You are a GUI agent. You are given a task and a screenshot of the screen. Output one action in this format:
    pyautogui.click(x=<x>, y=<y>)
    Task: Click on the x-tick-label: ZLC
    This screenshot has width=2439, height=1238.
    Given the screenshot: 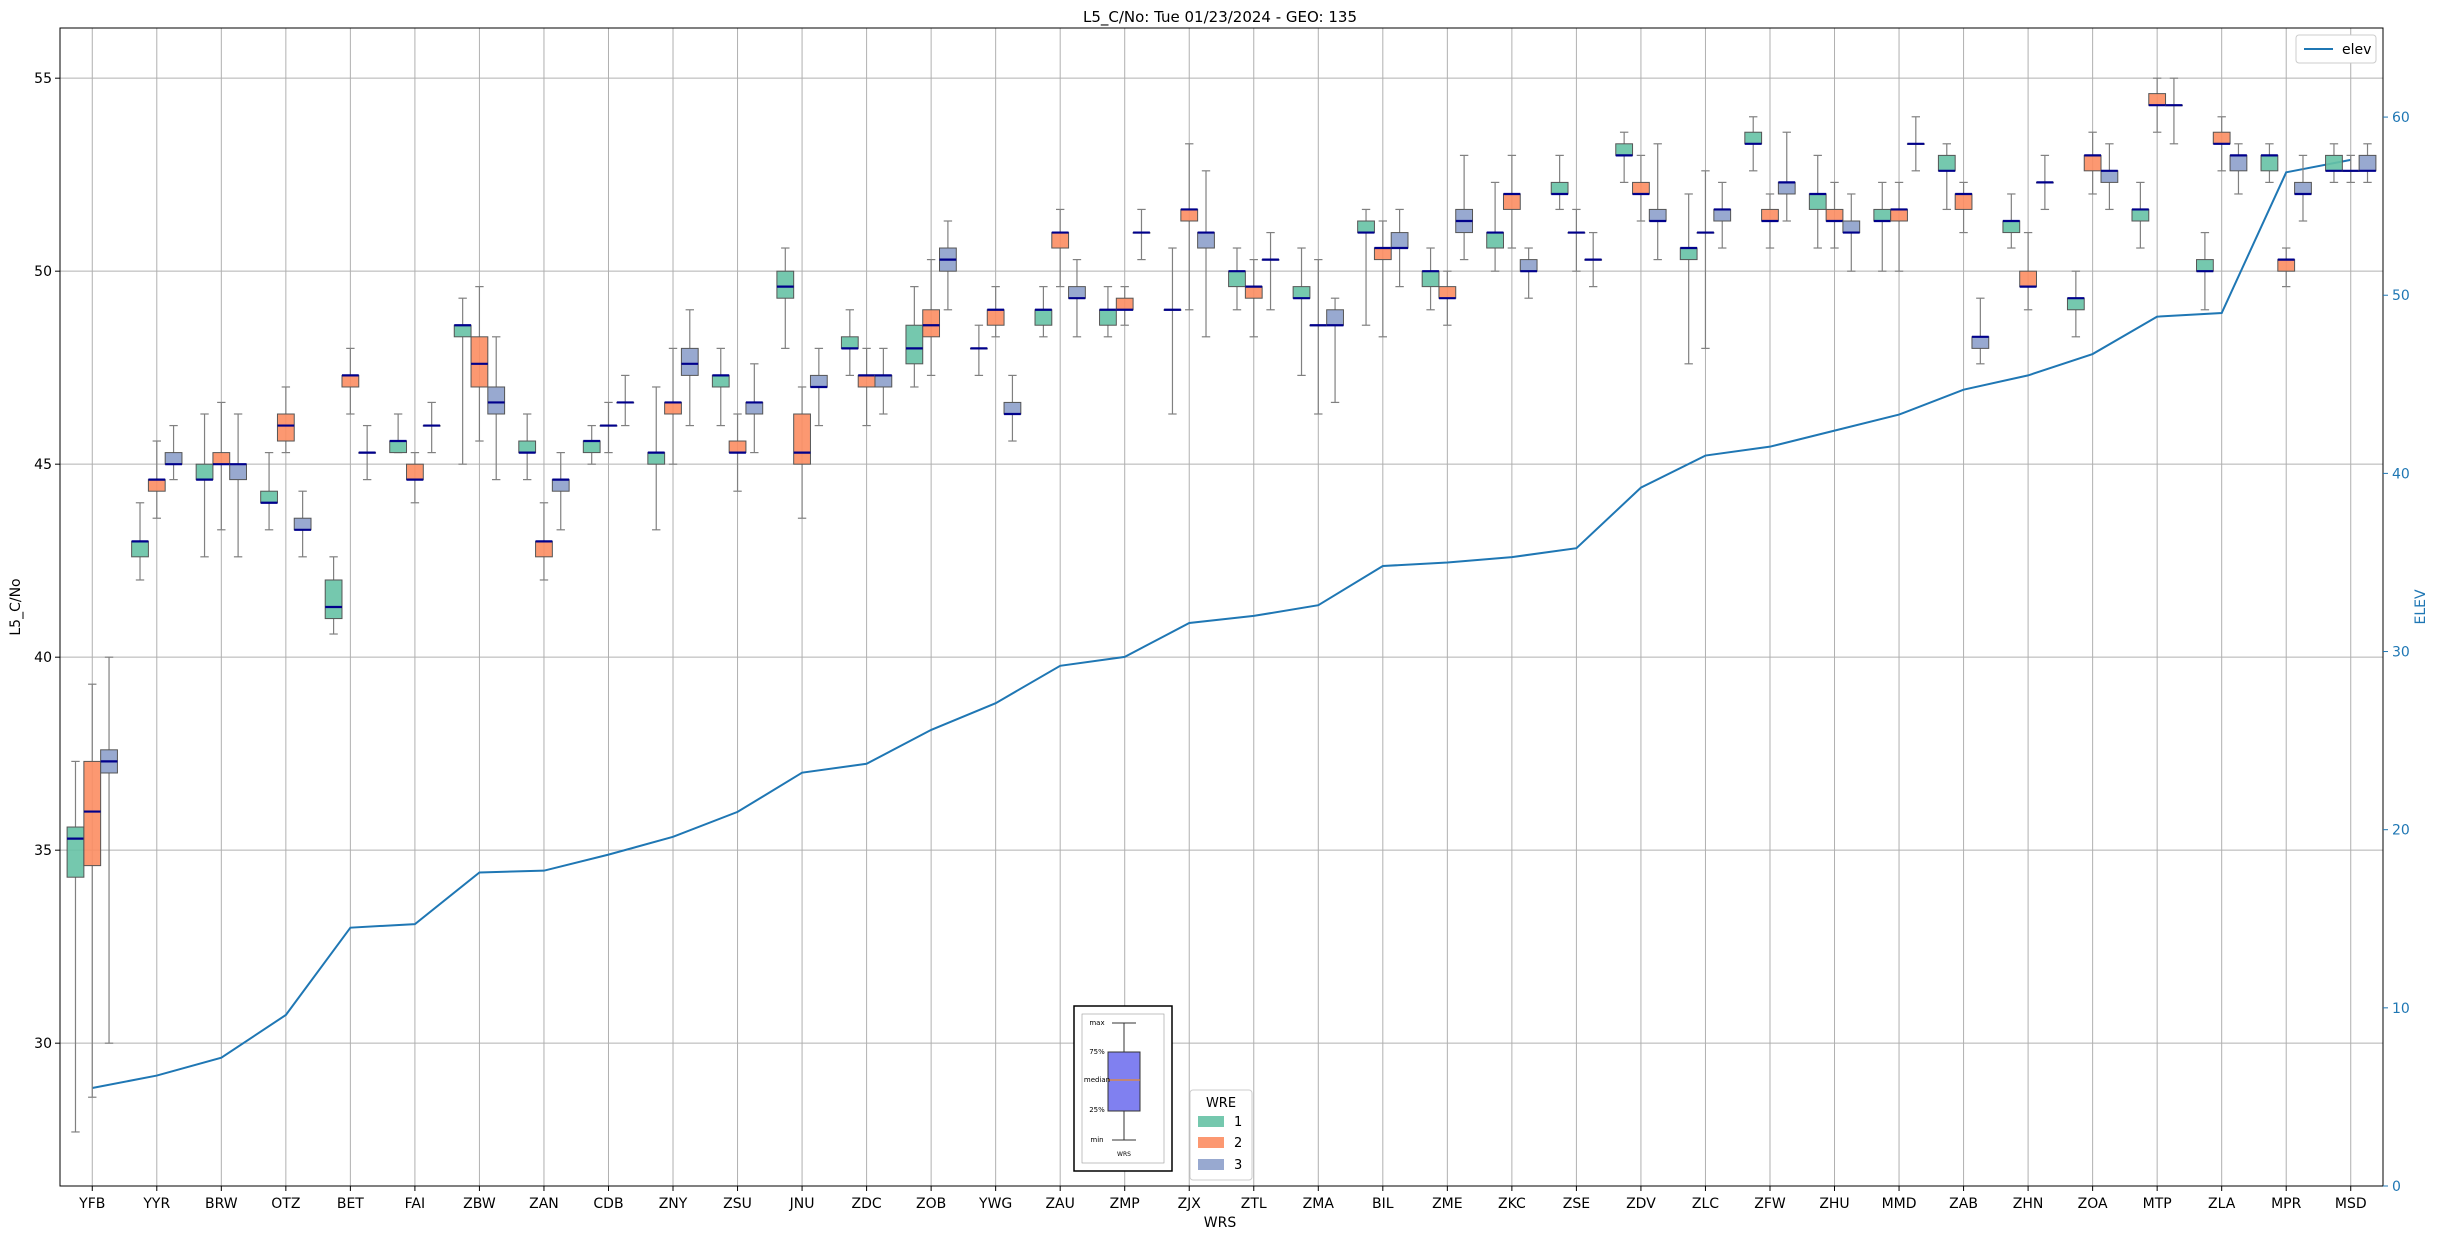 What is the action you would take?
    pyautogui.click(x=1705, y=1204)
    